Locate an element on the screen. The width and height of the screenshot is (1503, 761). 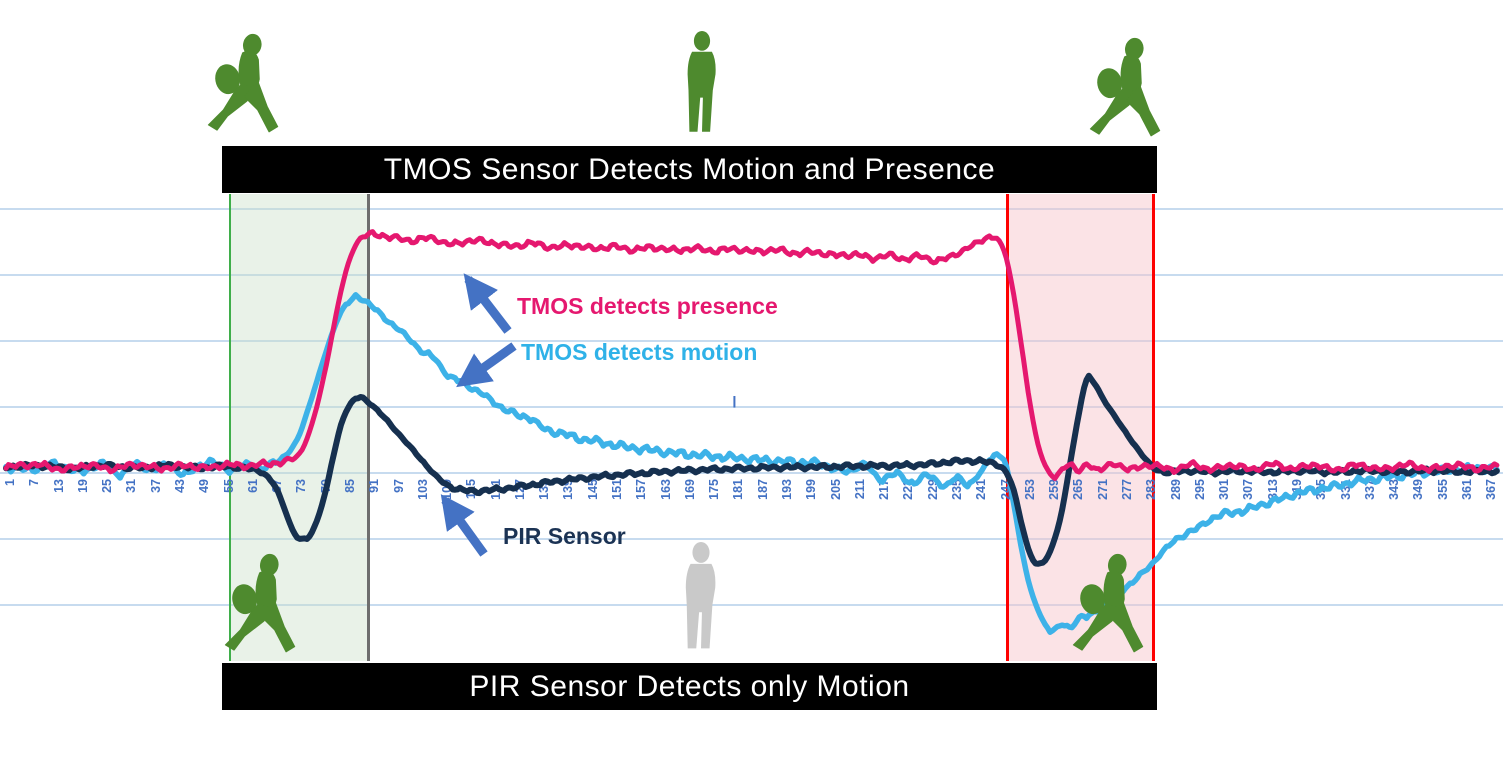
top-stander-standing-person-icon is located at coordinates (702, 85).